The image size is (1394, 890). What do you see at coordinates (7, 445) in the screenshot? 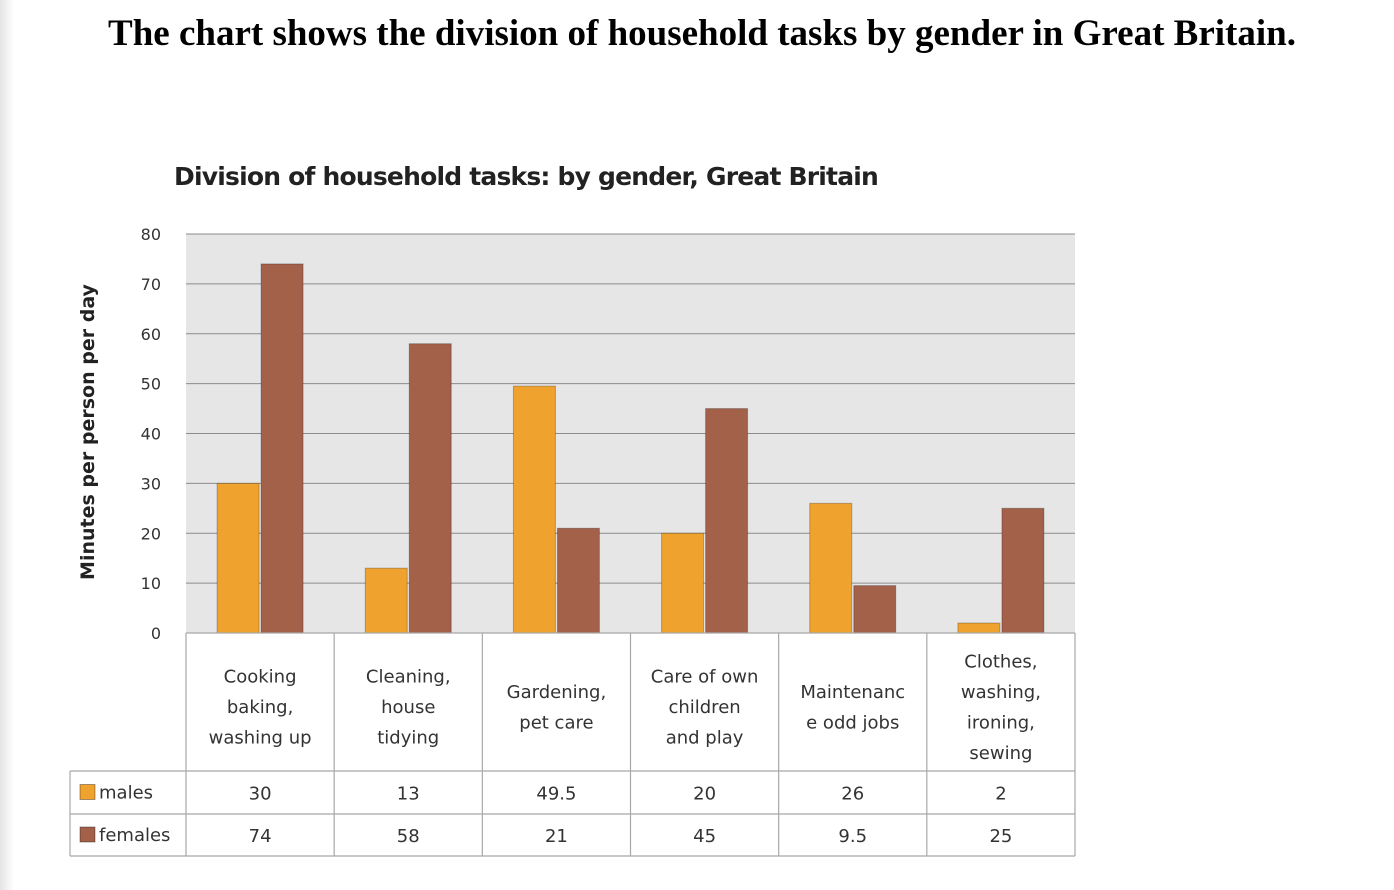
I see `page-left-shadow` at bounding box center [7, 445].